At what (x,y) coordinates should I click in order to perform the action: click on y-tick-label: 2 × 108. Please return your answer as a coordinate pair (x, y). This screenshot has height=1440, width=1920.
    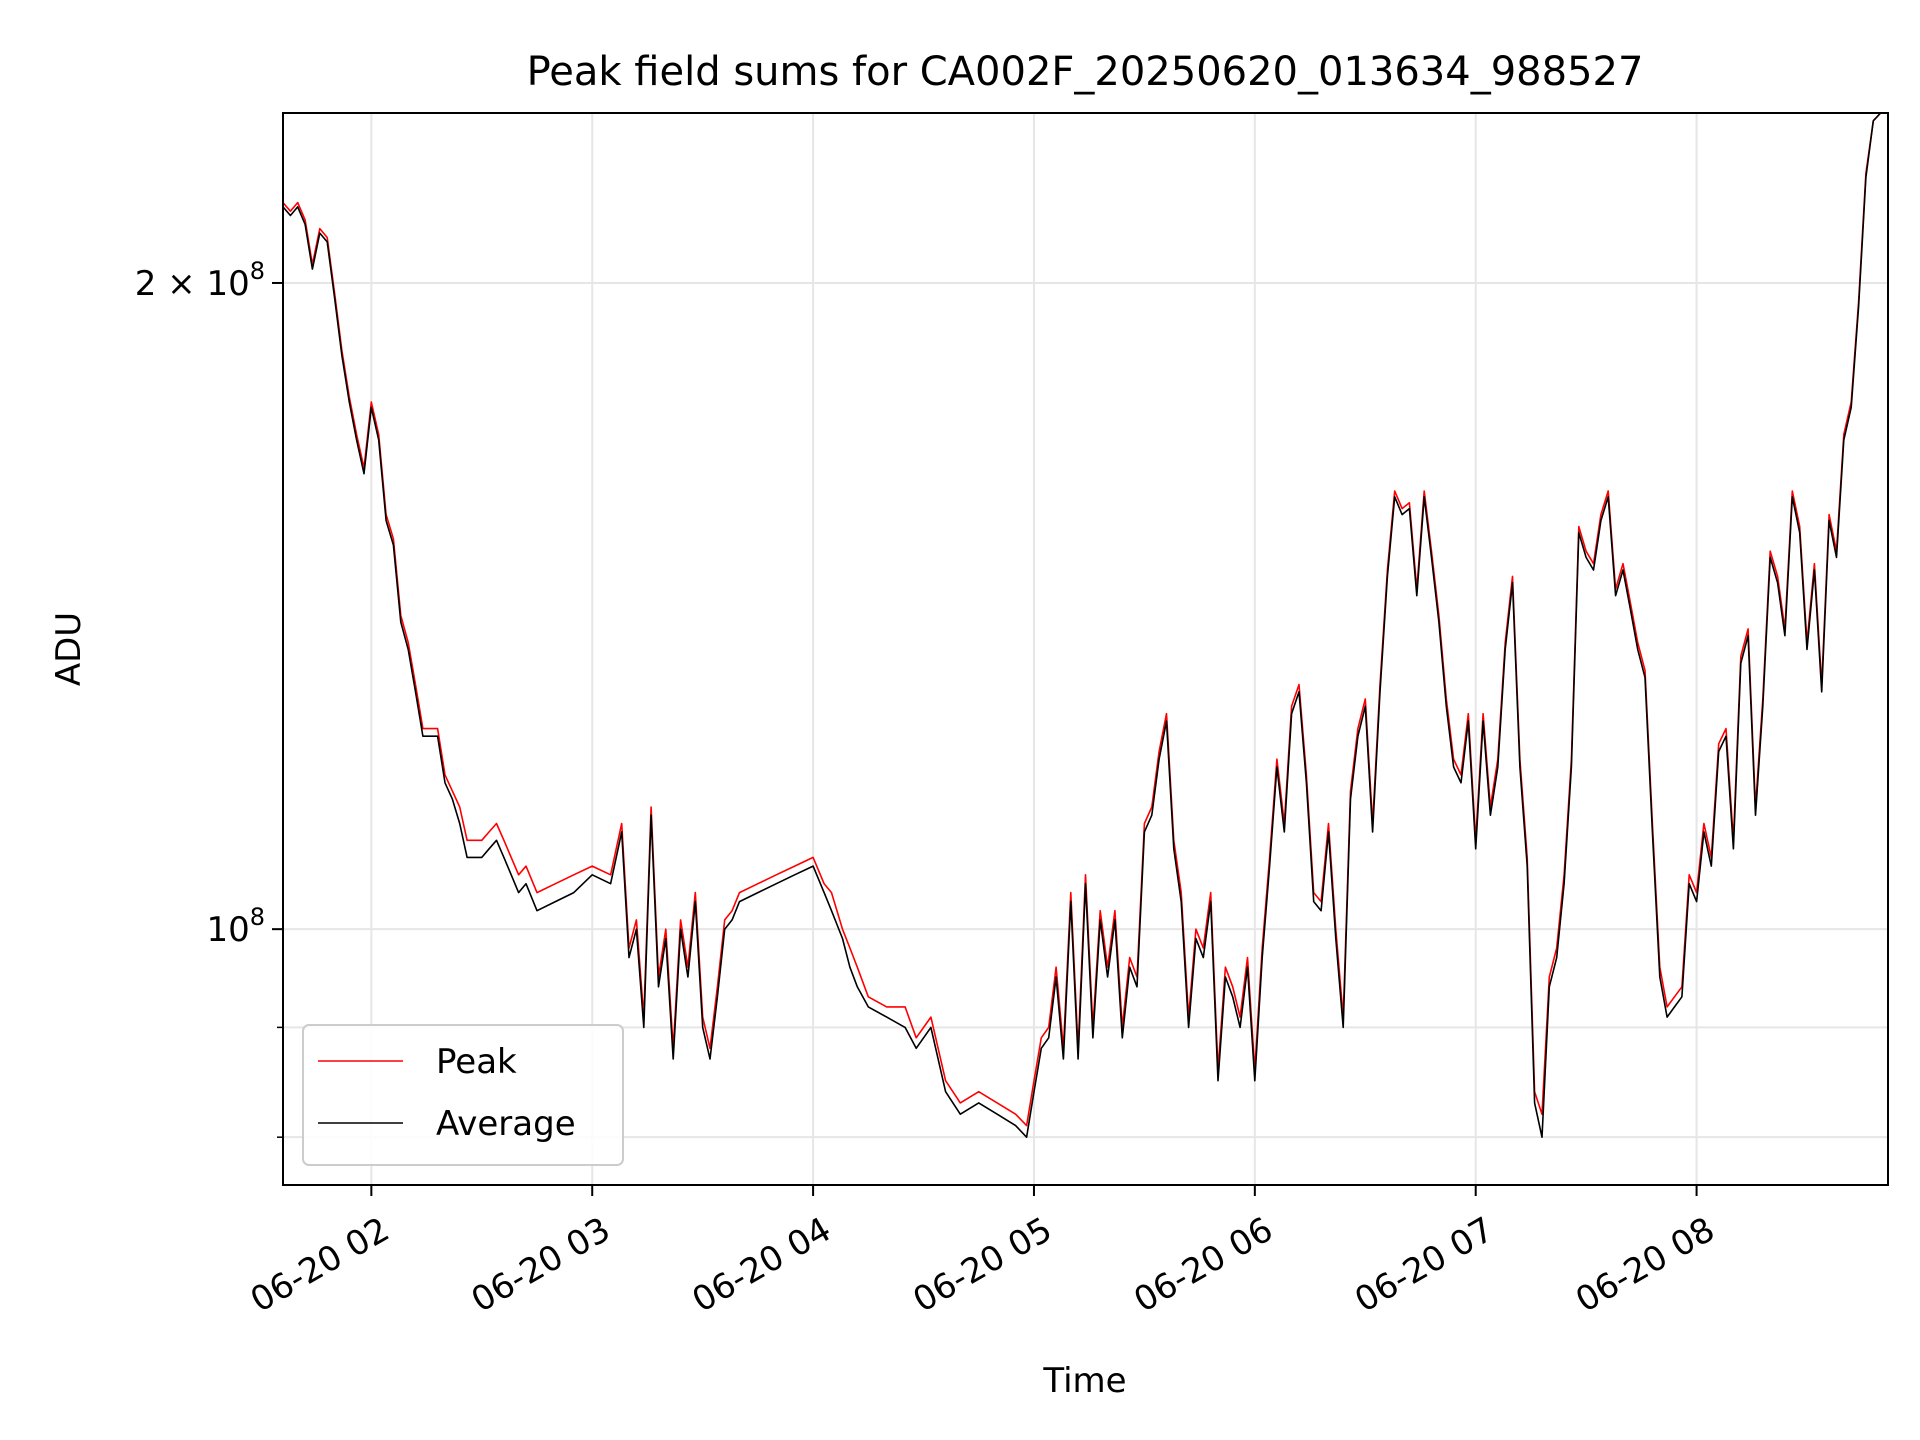
    Looking at the image, I should click on (200, 280).